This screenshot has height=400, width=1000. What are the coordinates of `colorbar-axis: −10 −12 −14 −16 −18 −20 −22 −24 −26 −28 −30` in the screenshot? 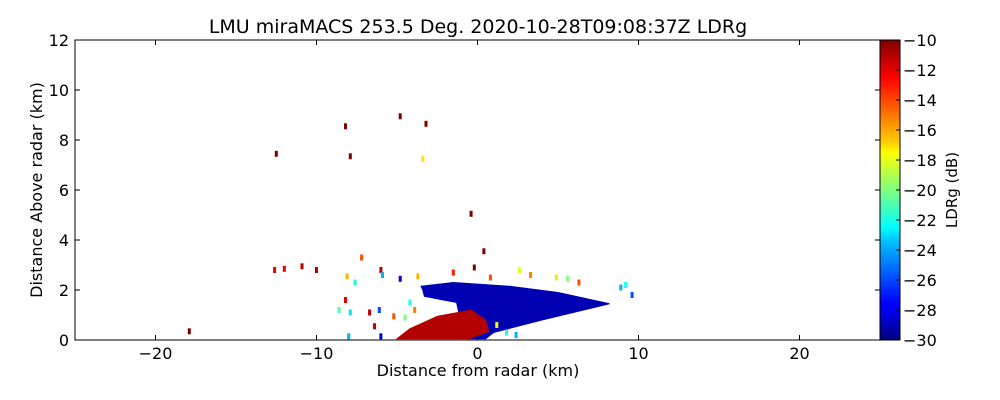 It's located at (916, 190).